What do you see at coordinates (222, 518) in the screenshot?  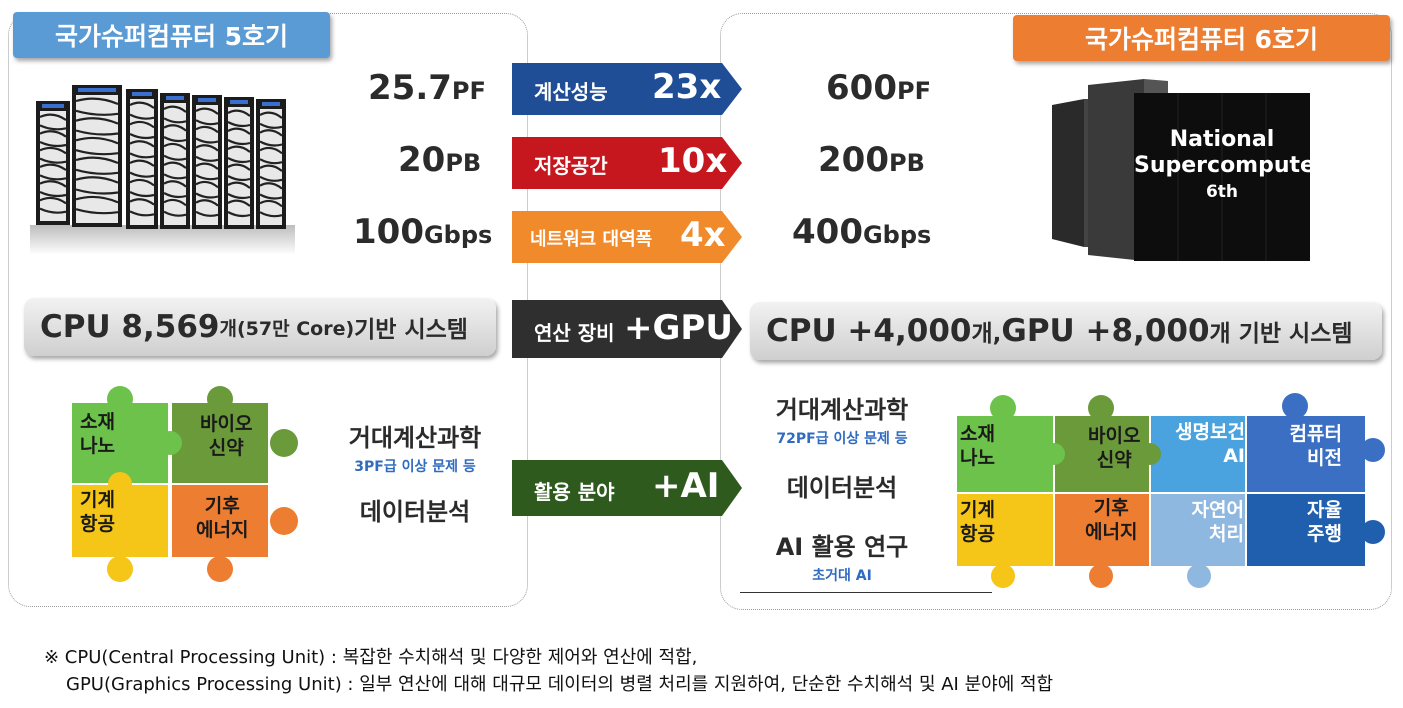 I see `left-piece-climate: 기후 에너지` at bounding box center [222, 518].